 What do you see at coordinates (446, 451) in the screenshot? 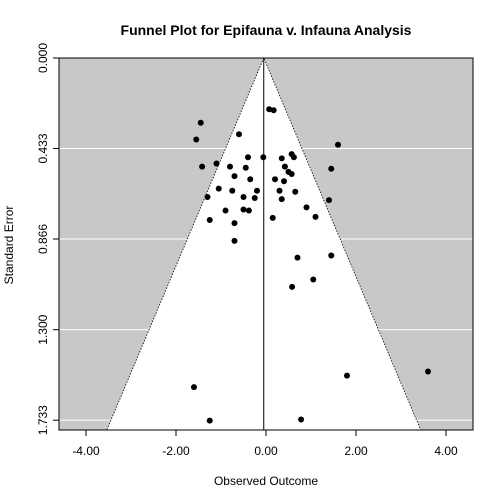
I see `x-tick-label: 4.00` at bounding box center [446, 451].